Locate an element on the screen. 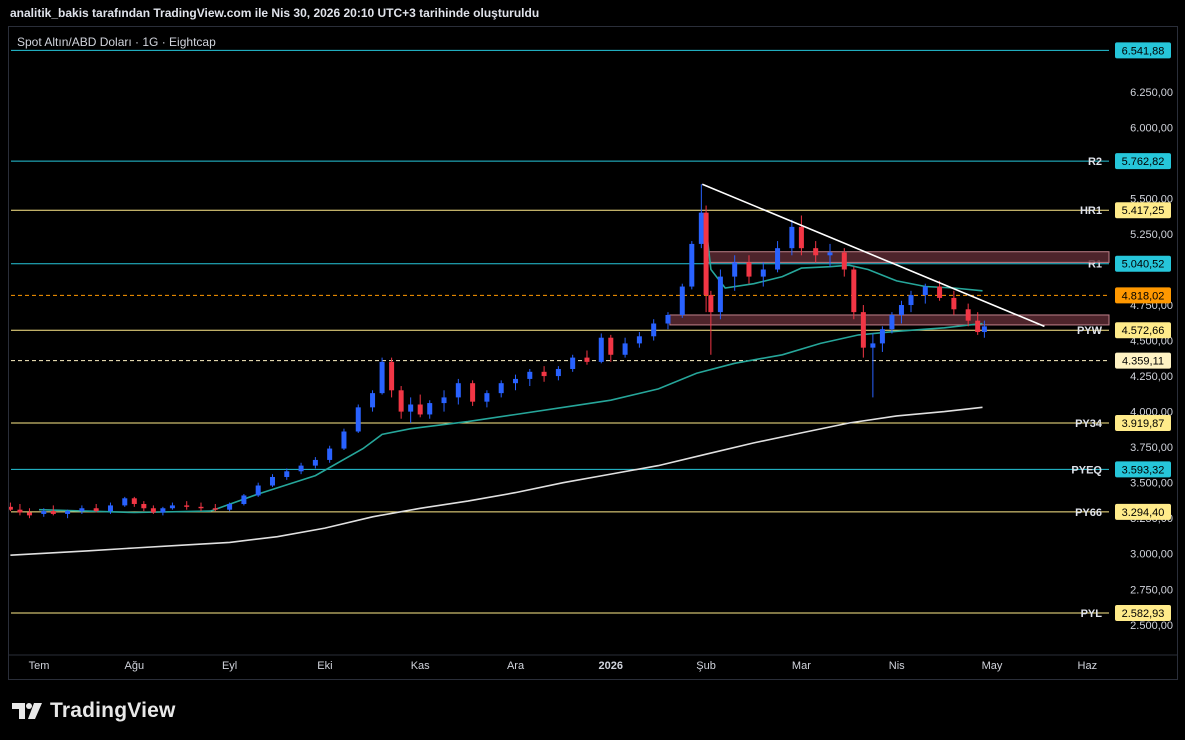 The width and height of the screenshot is (1185, 740). tradingview-logo: TradingView is located at coordinates (94, 711).